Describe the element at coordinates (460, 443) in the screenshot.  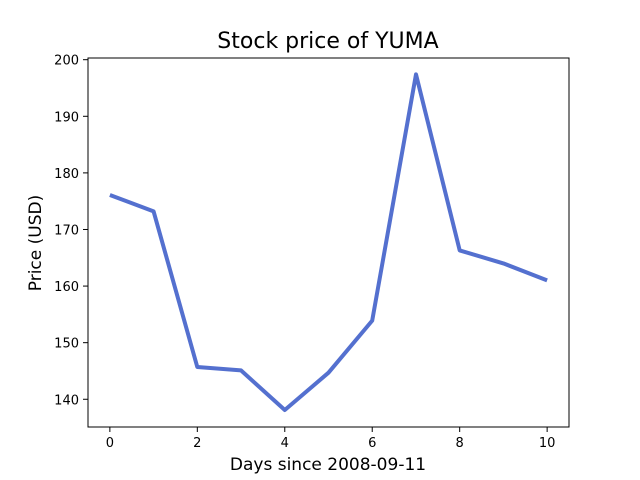
I see `x-tick-label: 8` at that location.